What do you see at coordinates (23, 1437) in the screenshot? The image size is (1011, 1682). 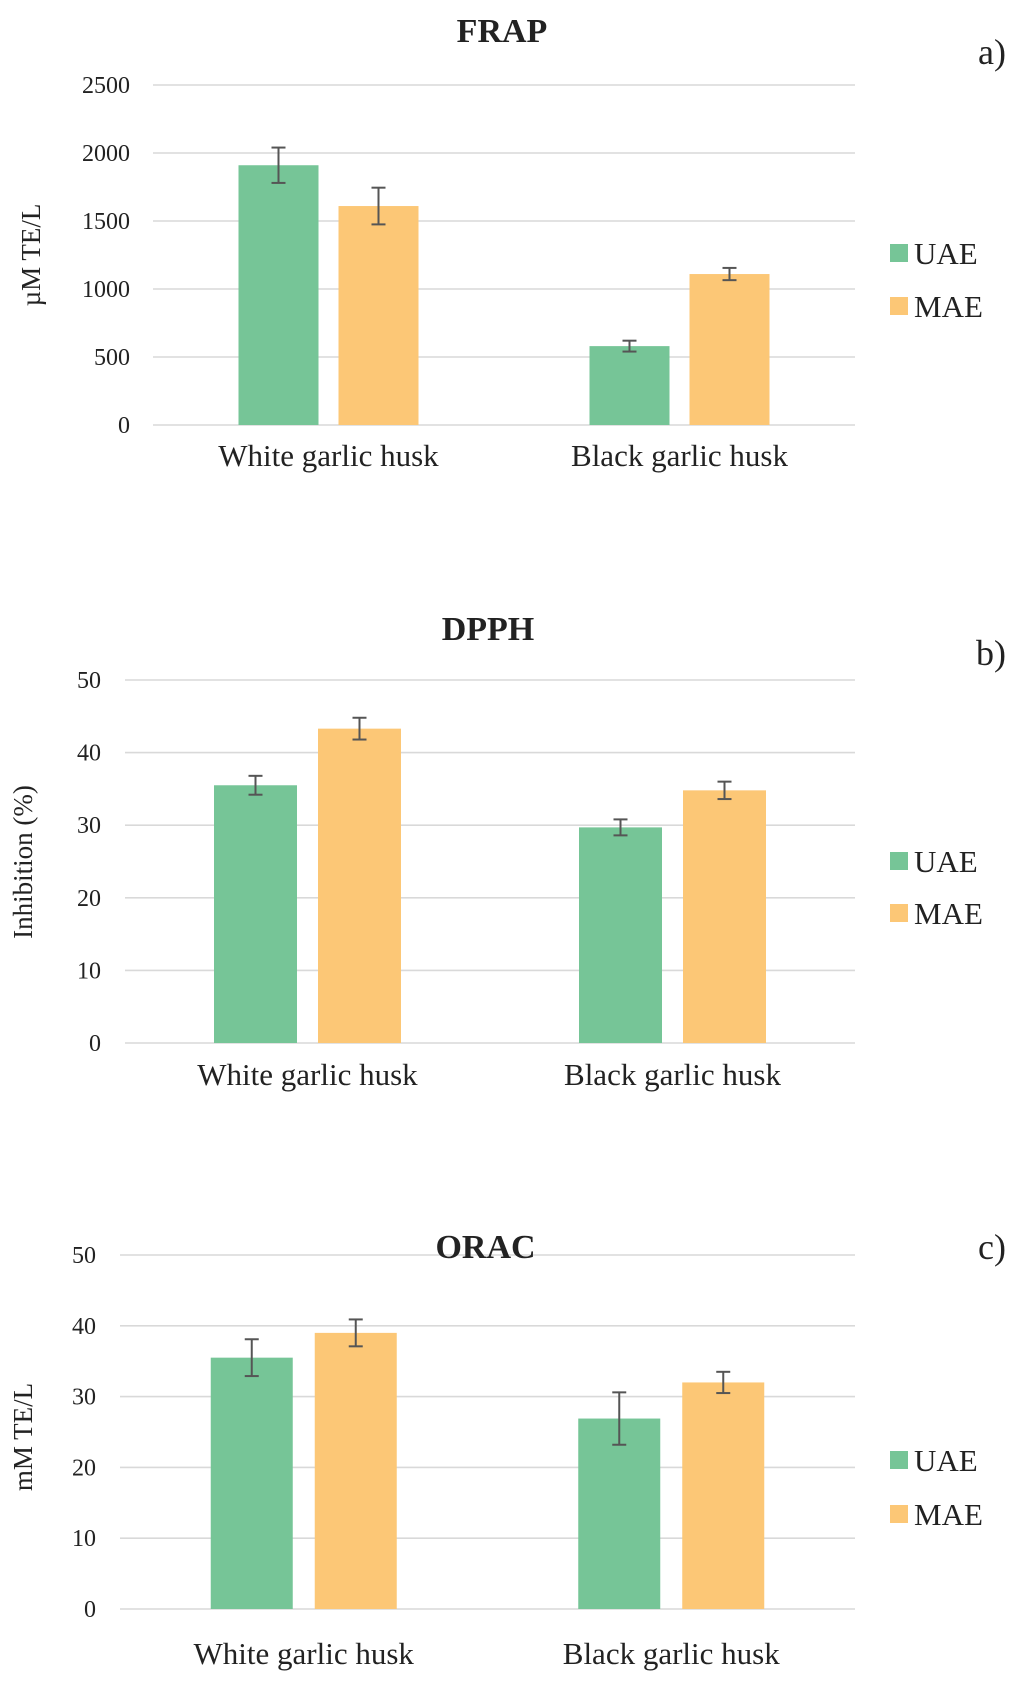 I see `y-axis-title: mM TE/L` at bounding box center [23, 1437].